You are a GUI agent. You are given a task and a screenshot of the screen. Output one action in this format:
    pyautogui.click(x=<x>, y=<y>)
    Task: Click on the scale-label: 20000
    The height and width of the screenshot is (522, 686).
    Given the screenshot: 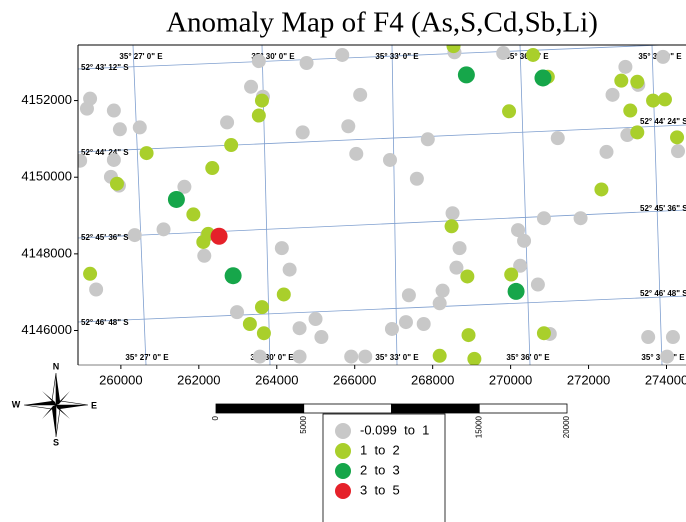 What is the action you would take?
    pyautogui.click(x=566, y=426)
    